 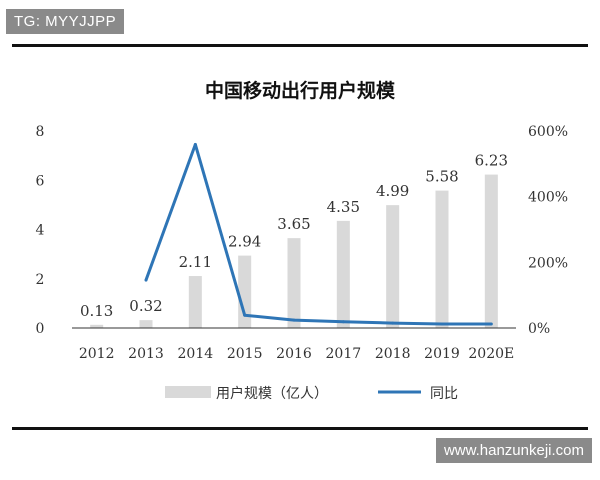 I want to click on legend-swatch-bar, so click(x=188, y=392).